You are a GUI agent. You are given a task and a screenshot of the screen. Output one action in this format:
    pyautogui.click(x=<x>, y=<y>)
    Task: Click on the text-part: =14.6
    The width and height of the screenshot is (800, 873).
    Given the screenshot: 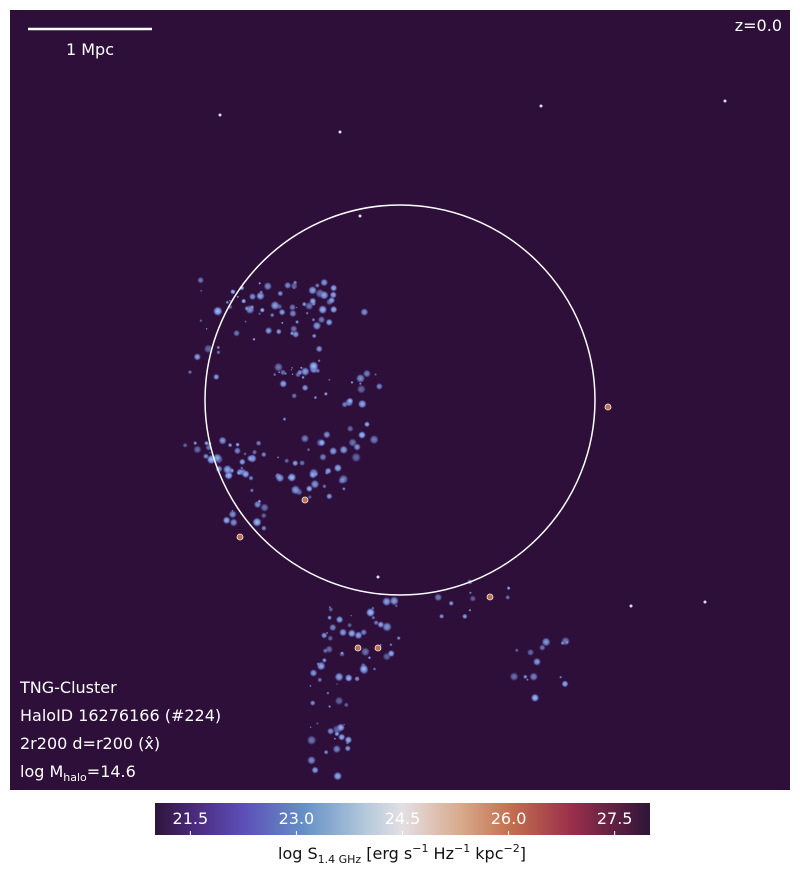 What is the action you would take?
    pyautogui.click(x=111, y=771)
    